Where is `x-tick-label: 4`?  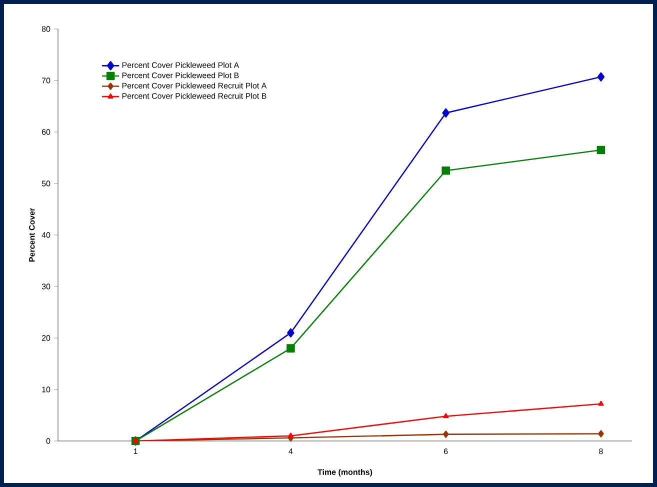 x-tick-label: 4 is located at coordinates (290, 451).